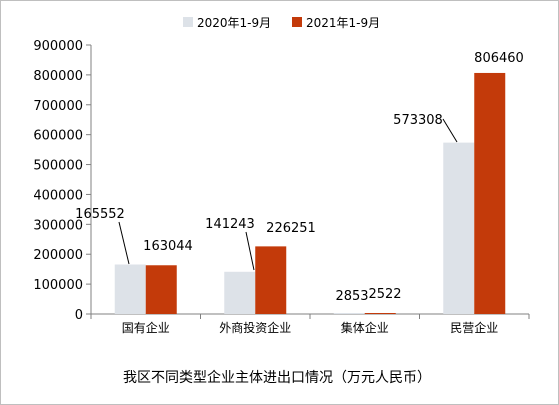 This screenshot has width=559, height=405. Describe the element at coordinates (384, 294) in the screenshot. I see `data-label: 2522` at that location.